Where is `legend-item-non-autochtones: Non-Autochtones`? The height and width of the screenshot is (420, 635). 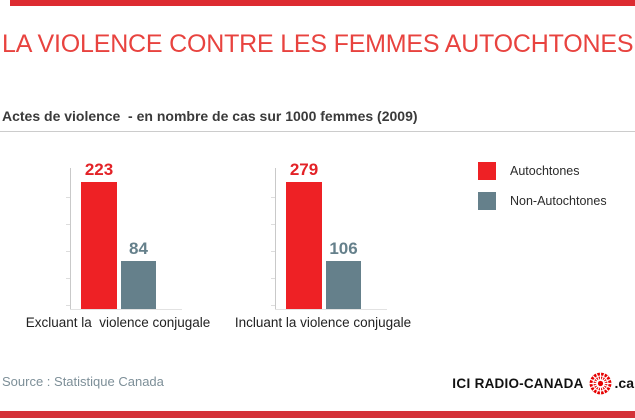
legend-item-non-autochtones: Non-Autochtones is located at coordinates (542, 201).